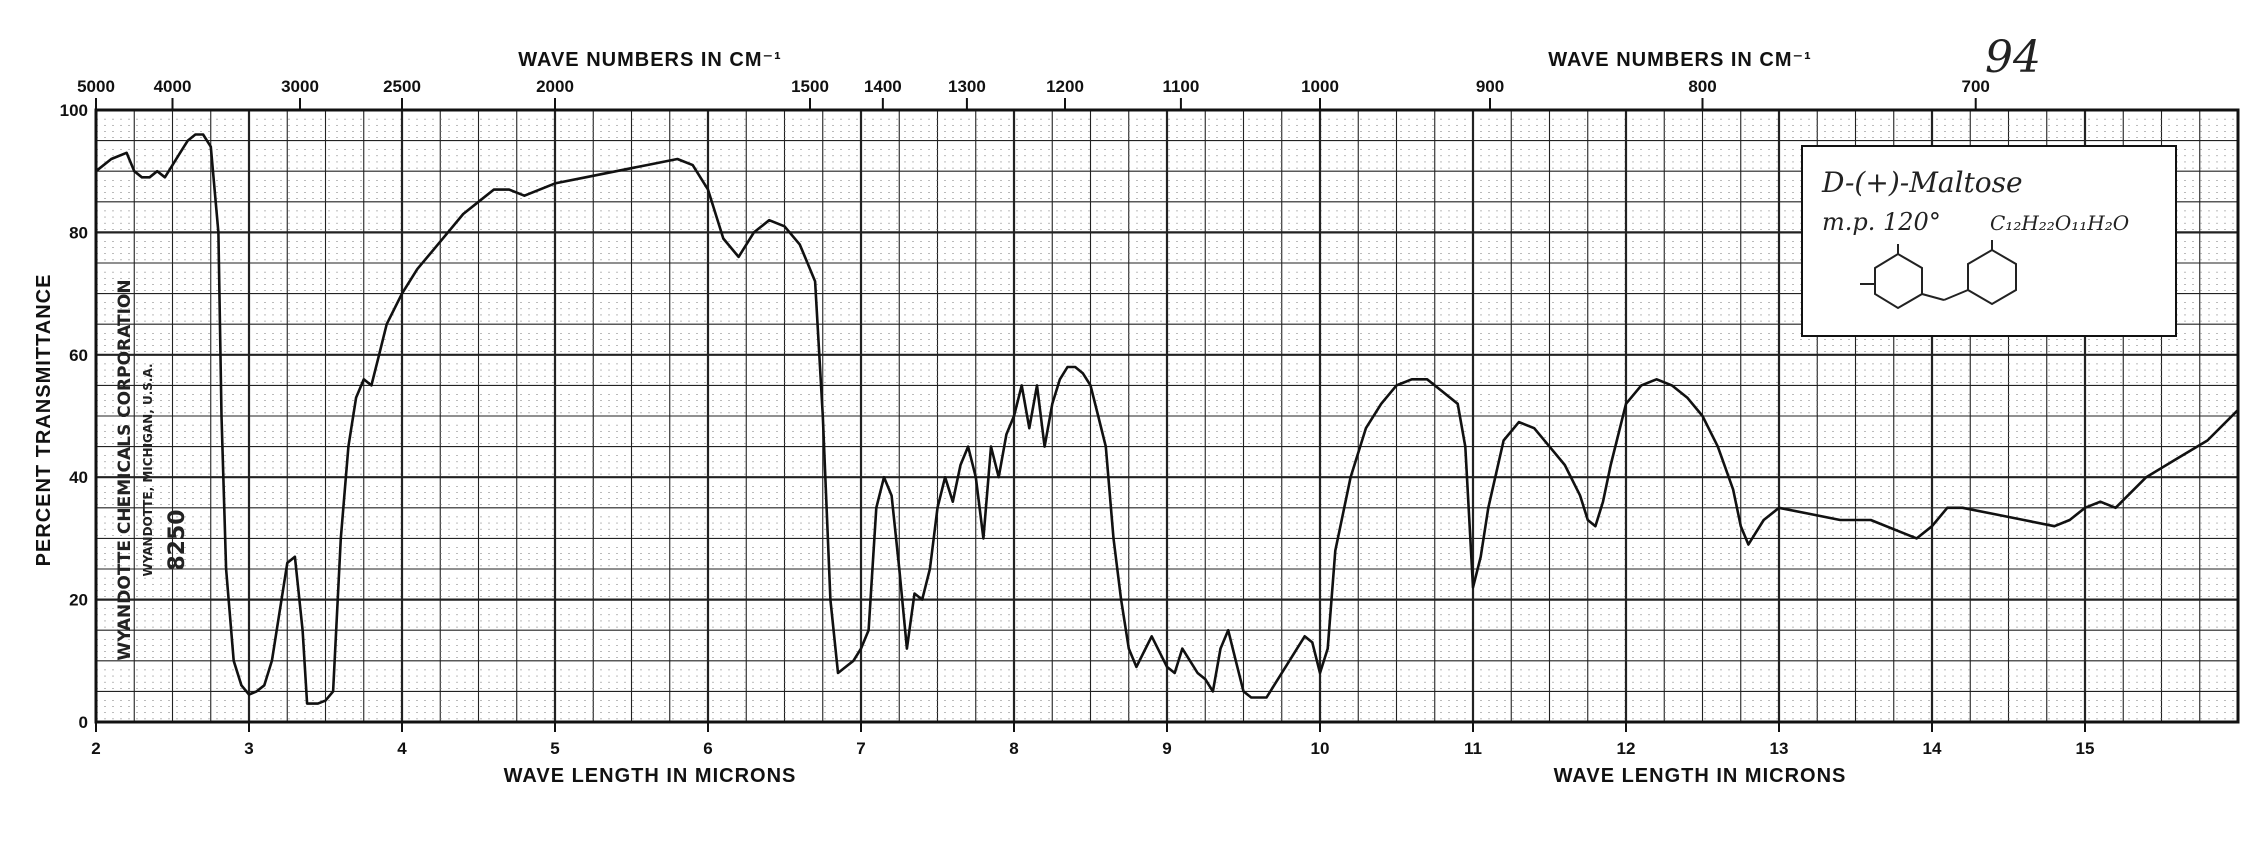 The width and height of the screenshot is (2259, 850). I want to click on bottom-axis-title-left: WAVE LENGTH IN MICRONS, so click(650, 776).